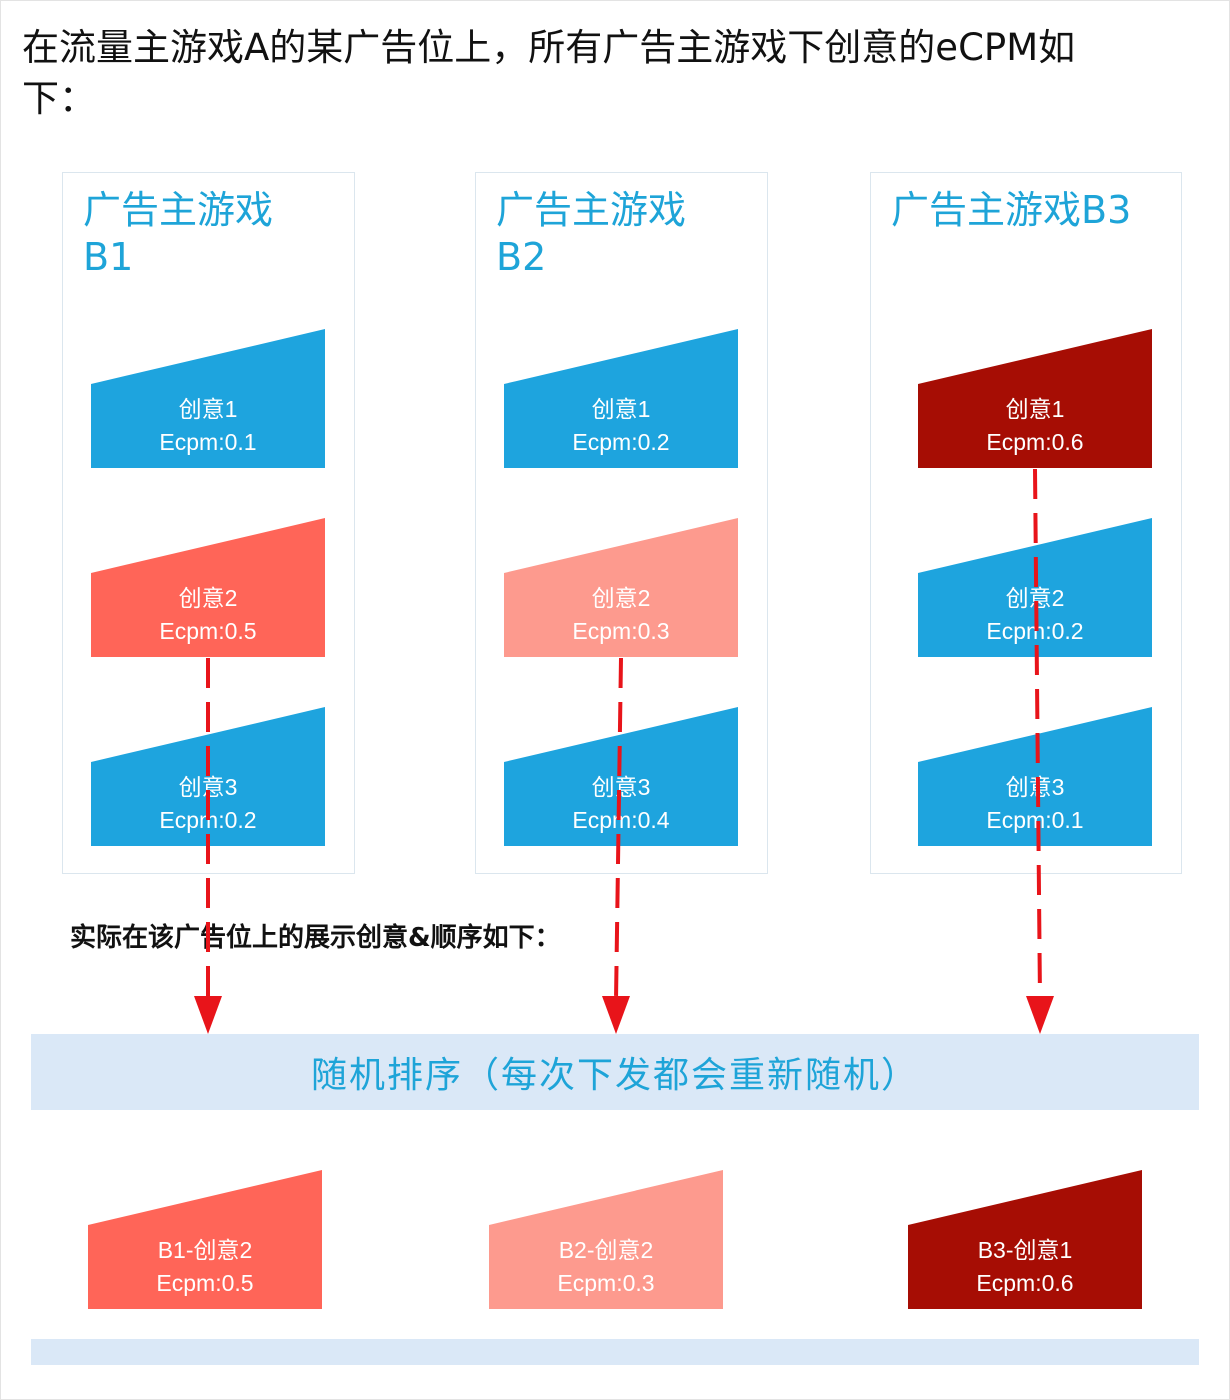 Image resolution: width=1230 pixels, height=1400 pixels. What do you see at coordinates (315, 938) in the screenshot?
I see `result-caption: 实际在该广告位上的展示创意&顺序如下：` at bounding box center [315, 938].